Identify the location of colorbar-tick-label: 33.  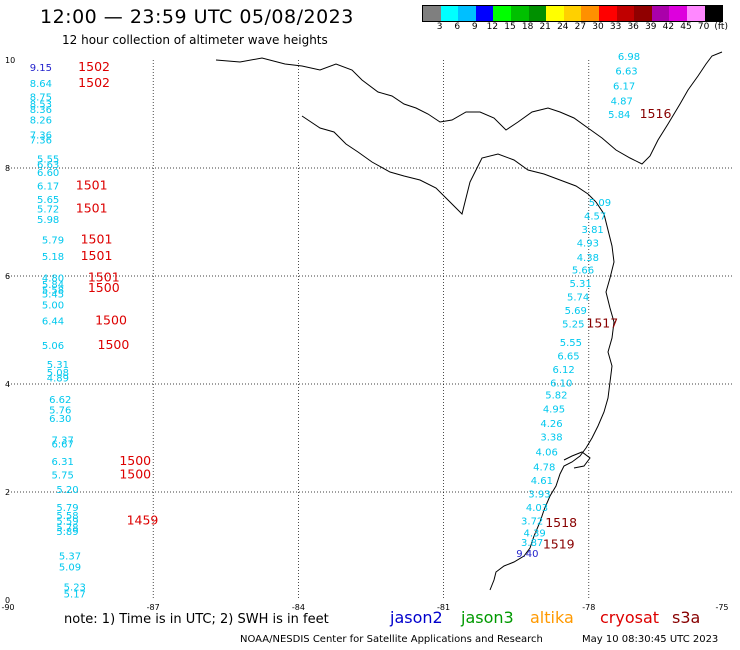
(615, 27).